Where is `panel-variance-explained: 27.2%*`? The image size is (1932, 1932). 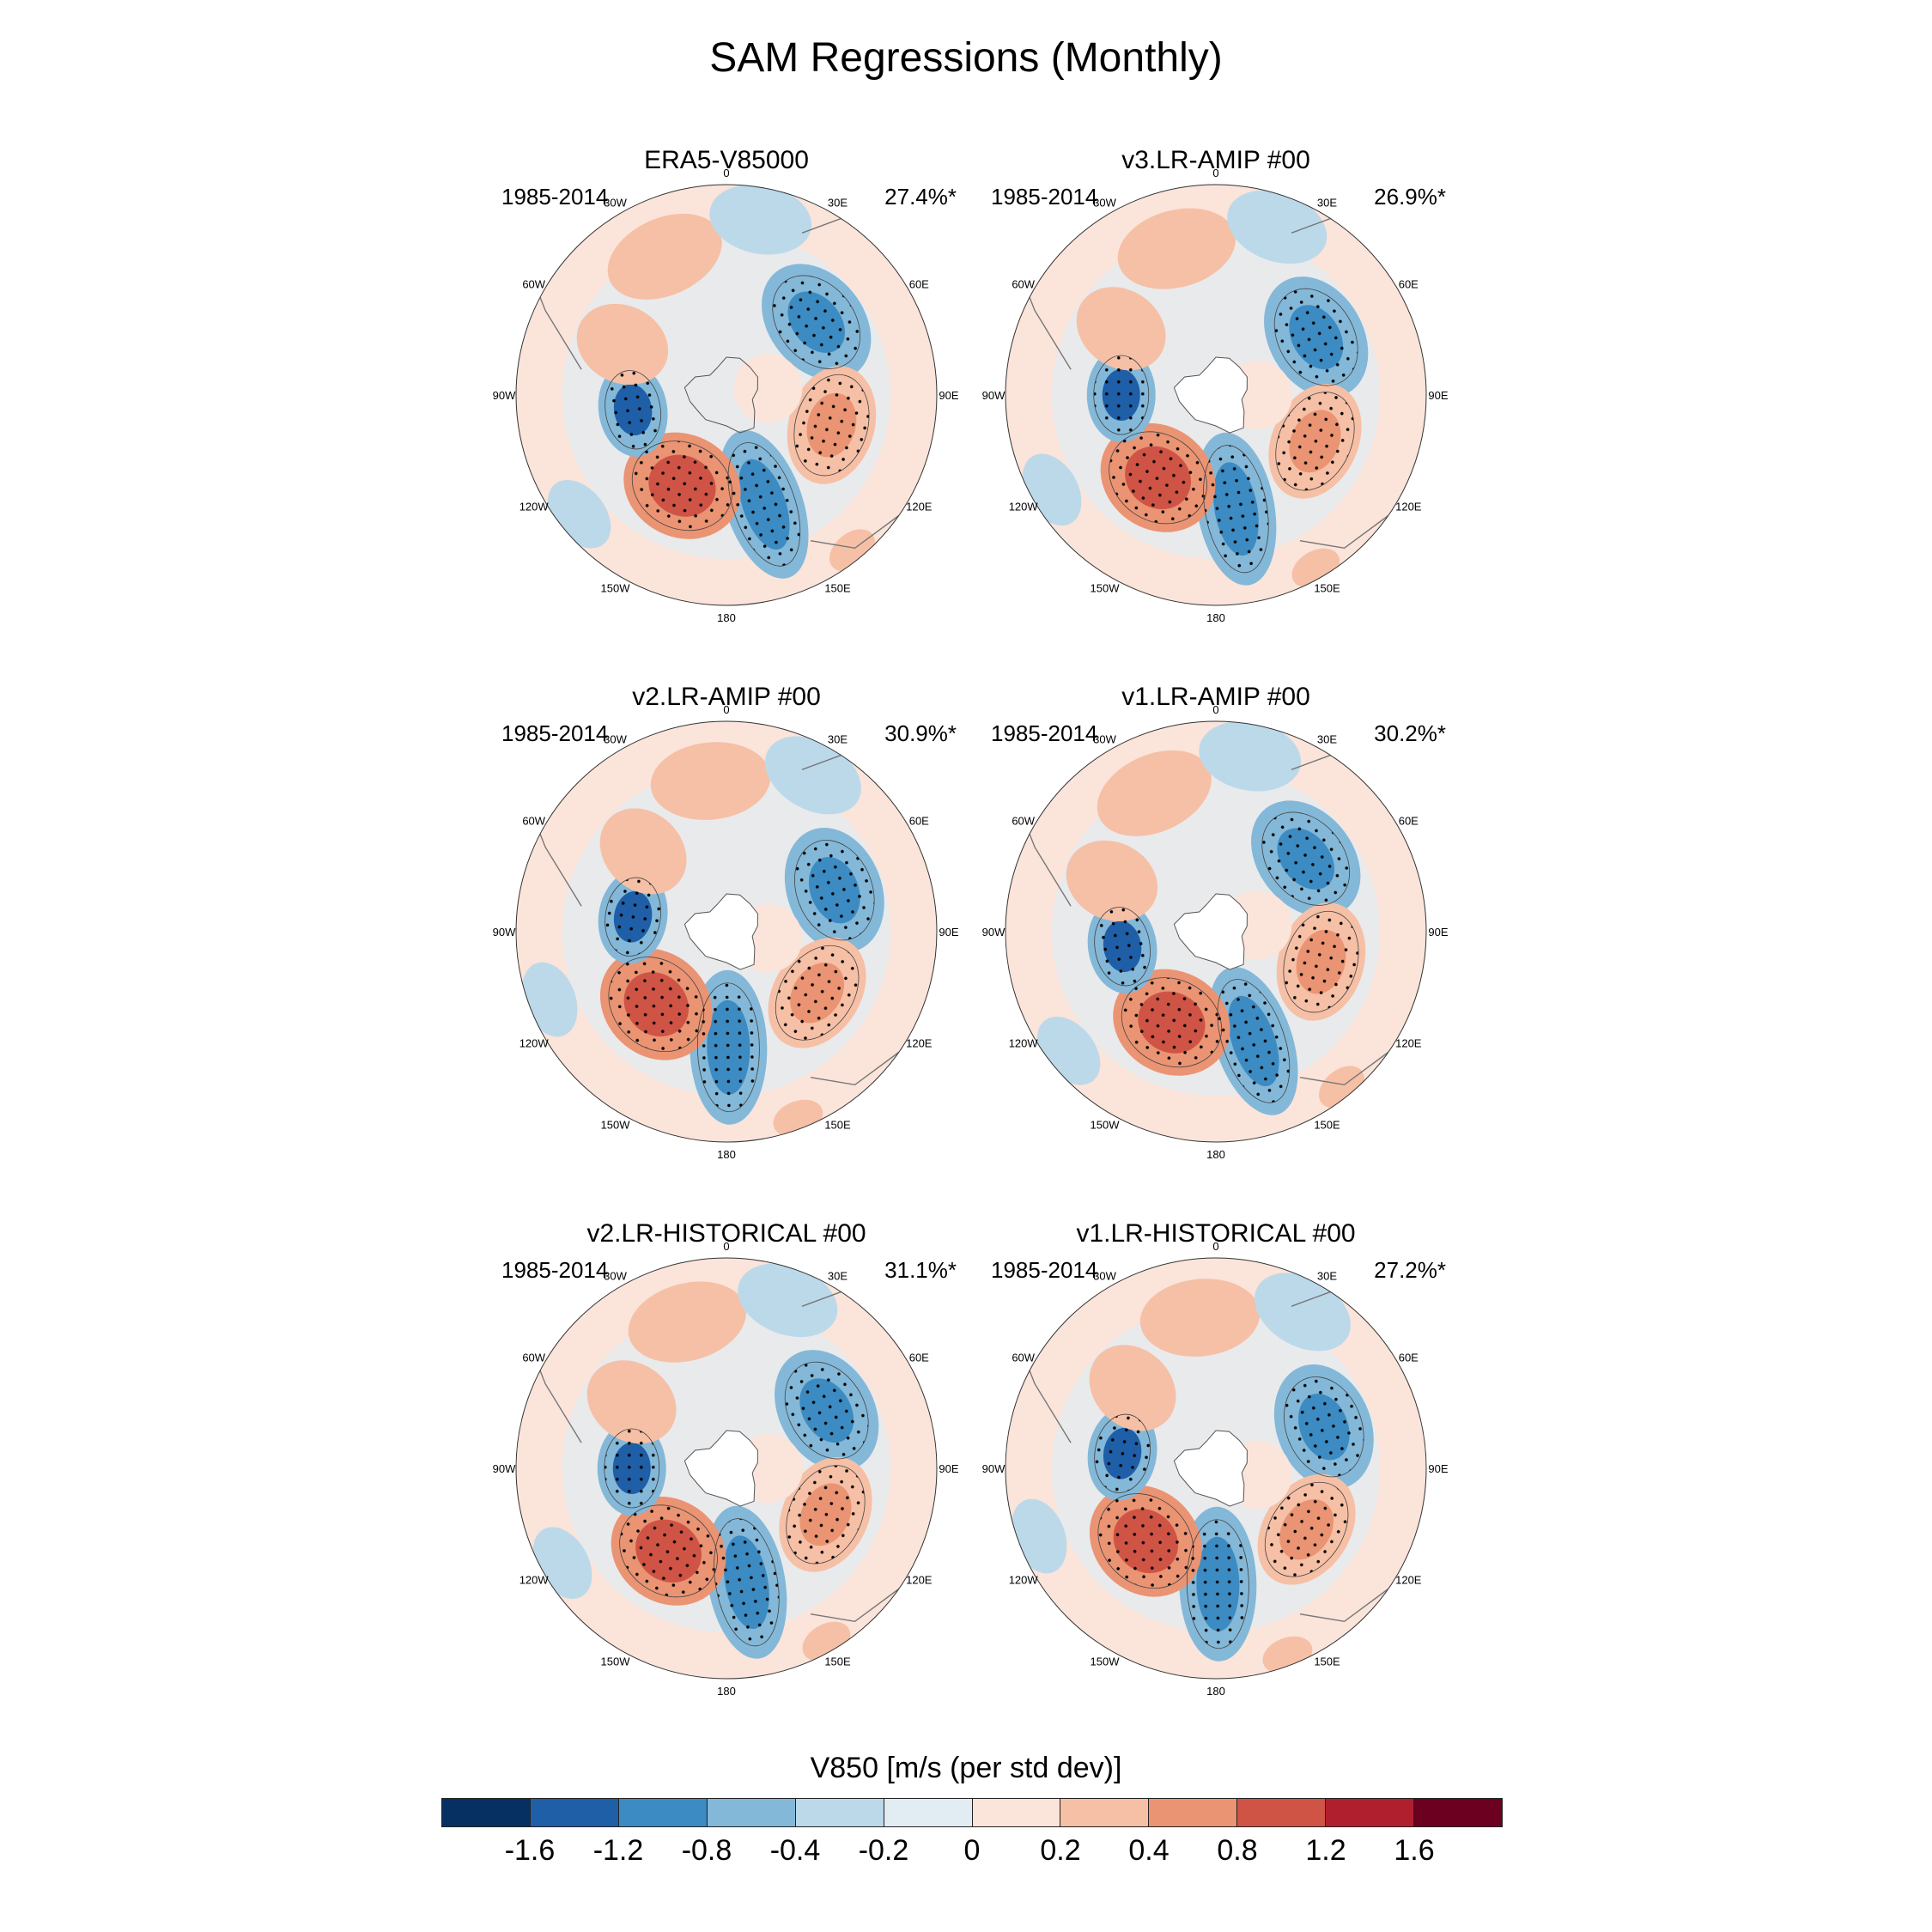 panel-variance-explained: 27.2%* is located at coordinates (1410, 1270).